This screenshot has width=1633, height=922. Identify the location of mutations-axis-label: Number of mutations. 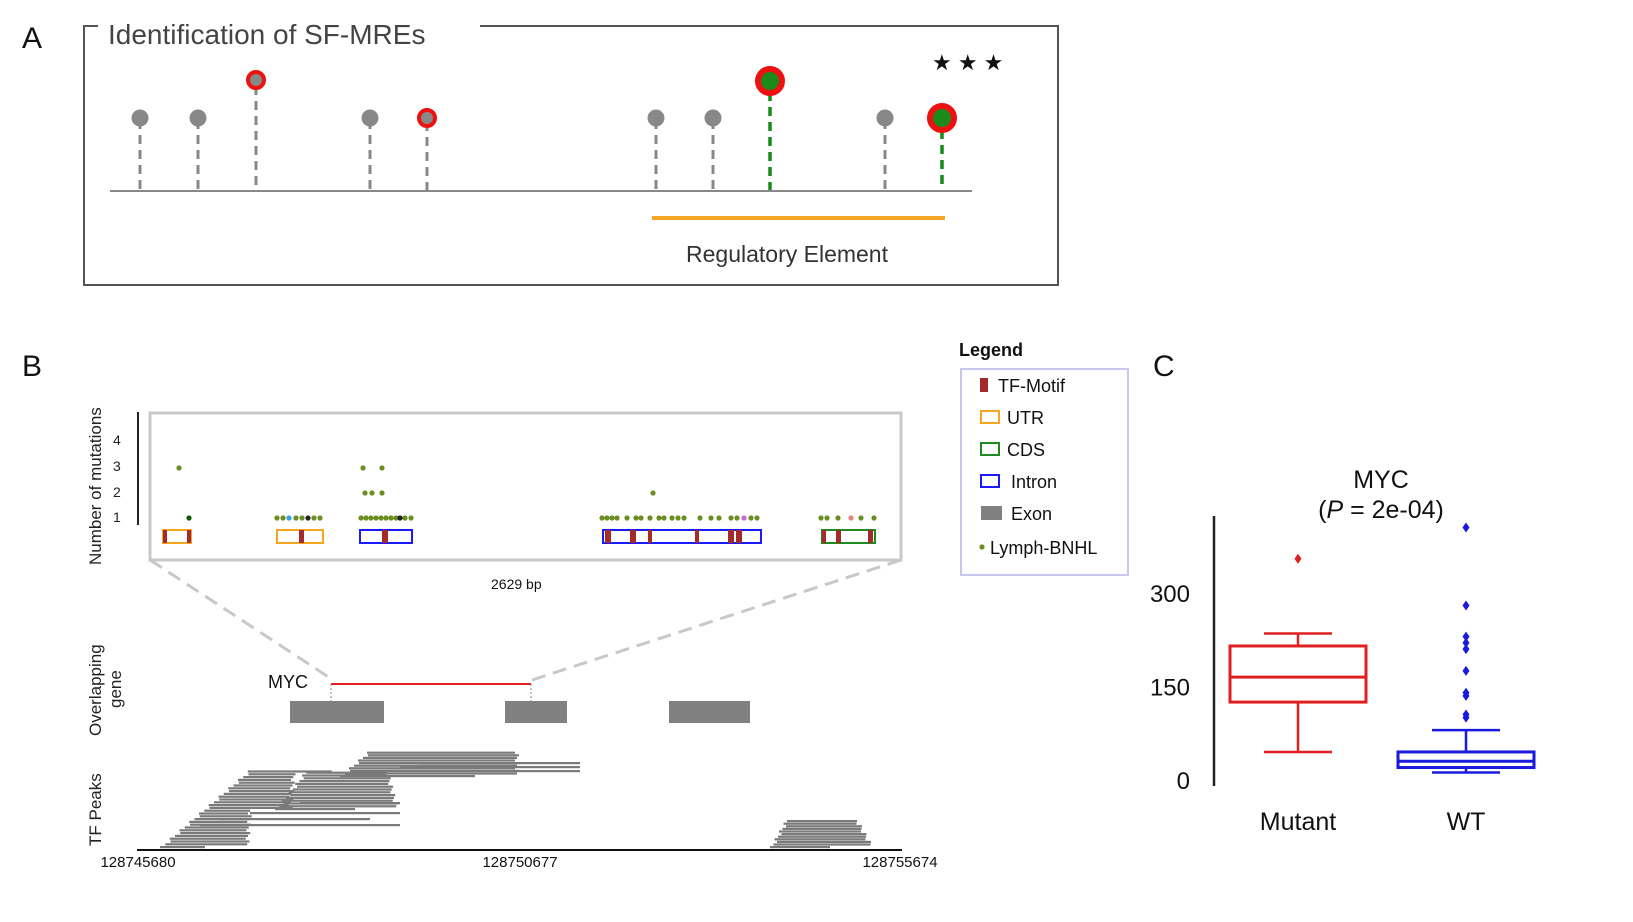
(95, 486).